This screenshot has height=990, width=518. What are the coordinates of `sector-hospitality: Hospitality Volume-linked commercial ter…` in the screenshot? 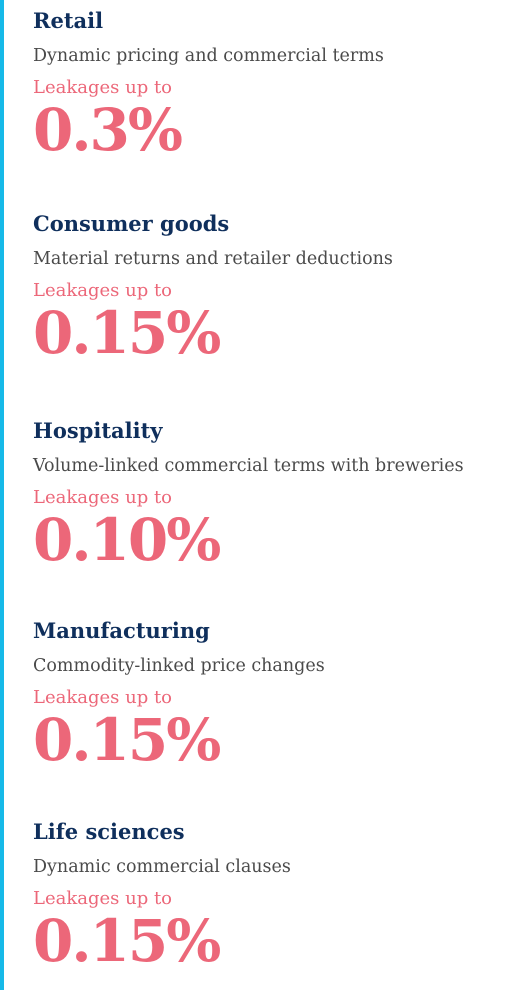 It's located at (273, 494).